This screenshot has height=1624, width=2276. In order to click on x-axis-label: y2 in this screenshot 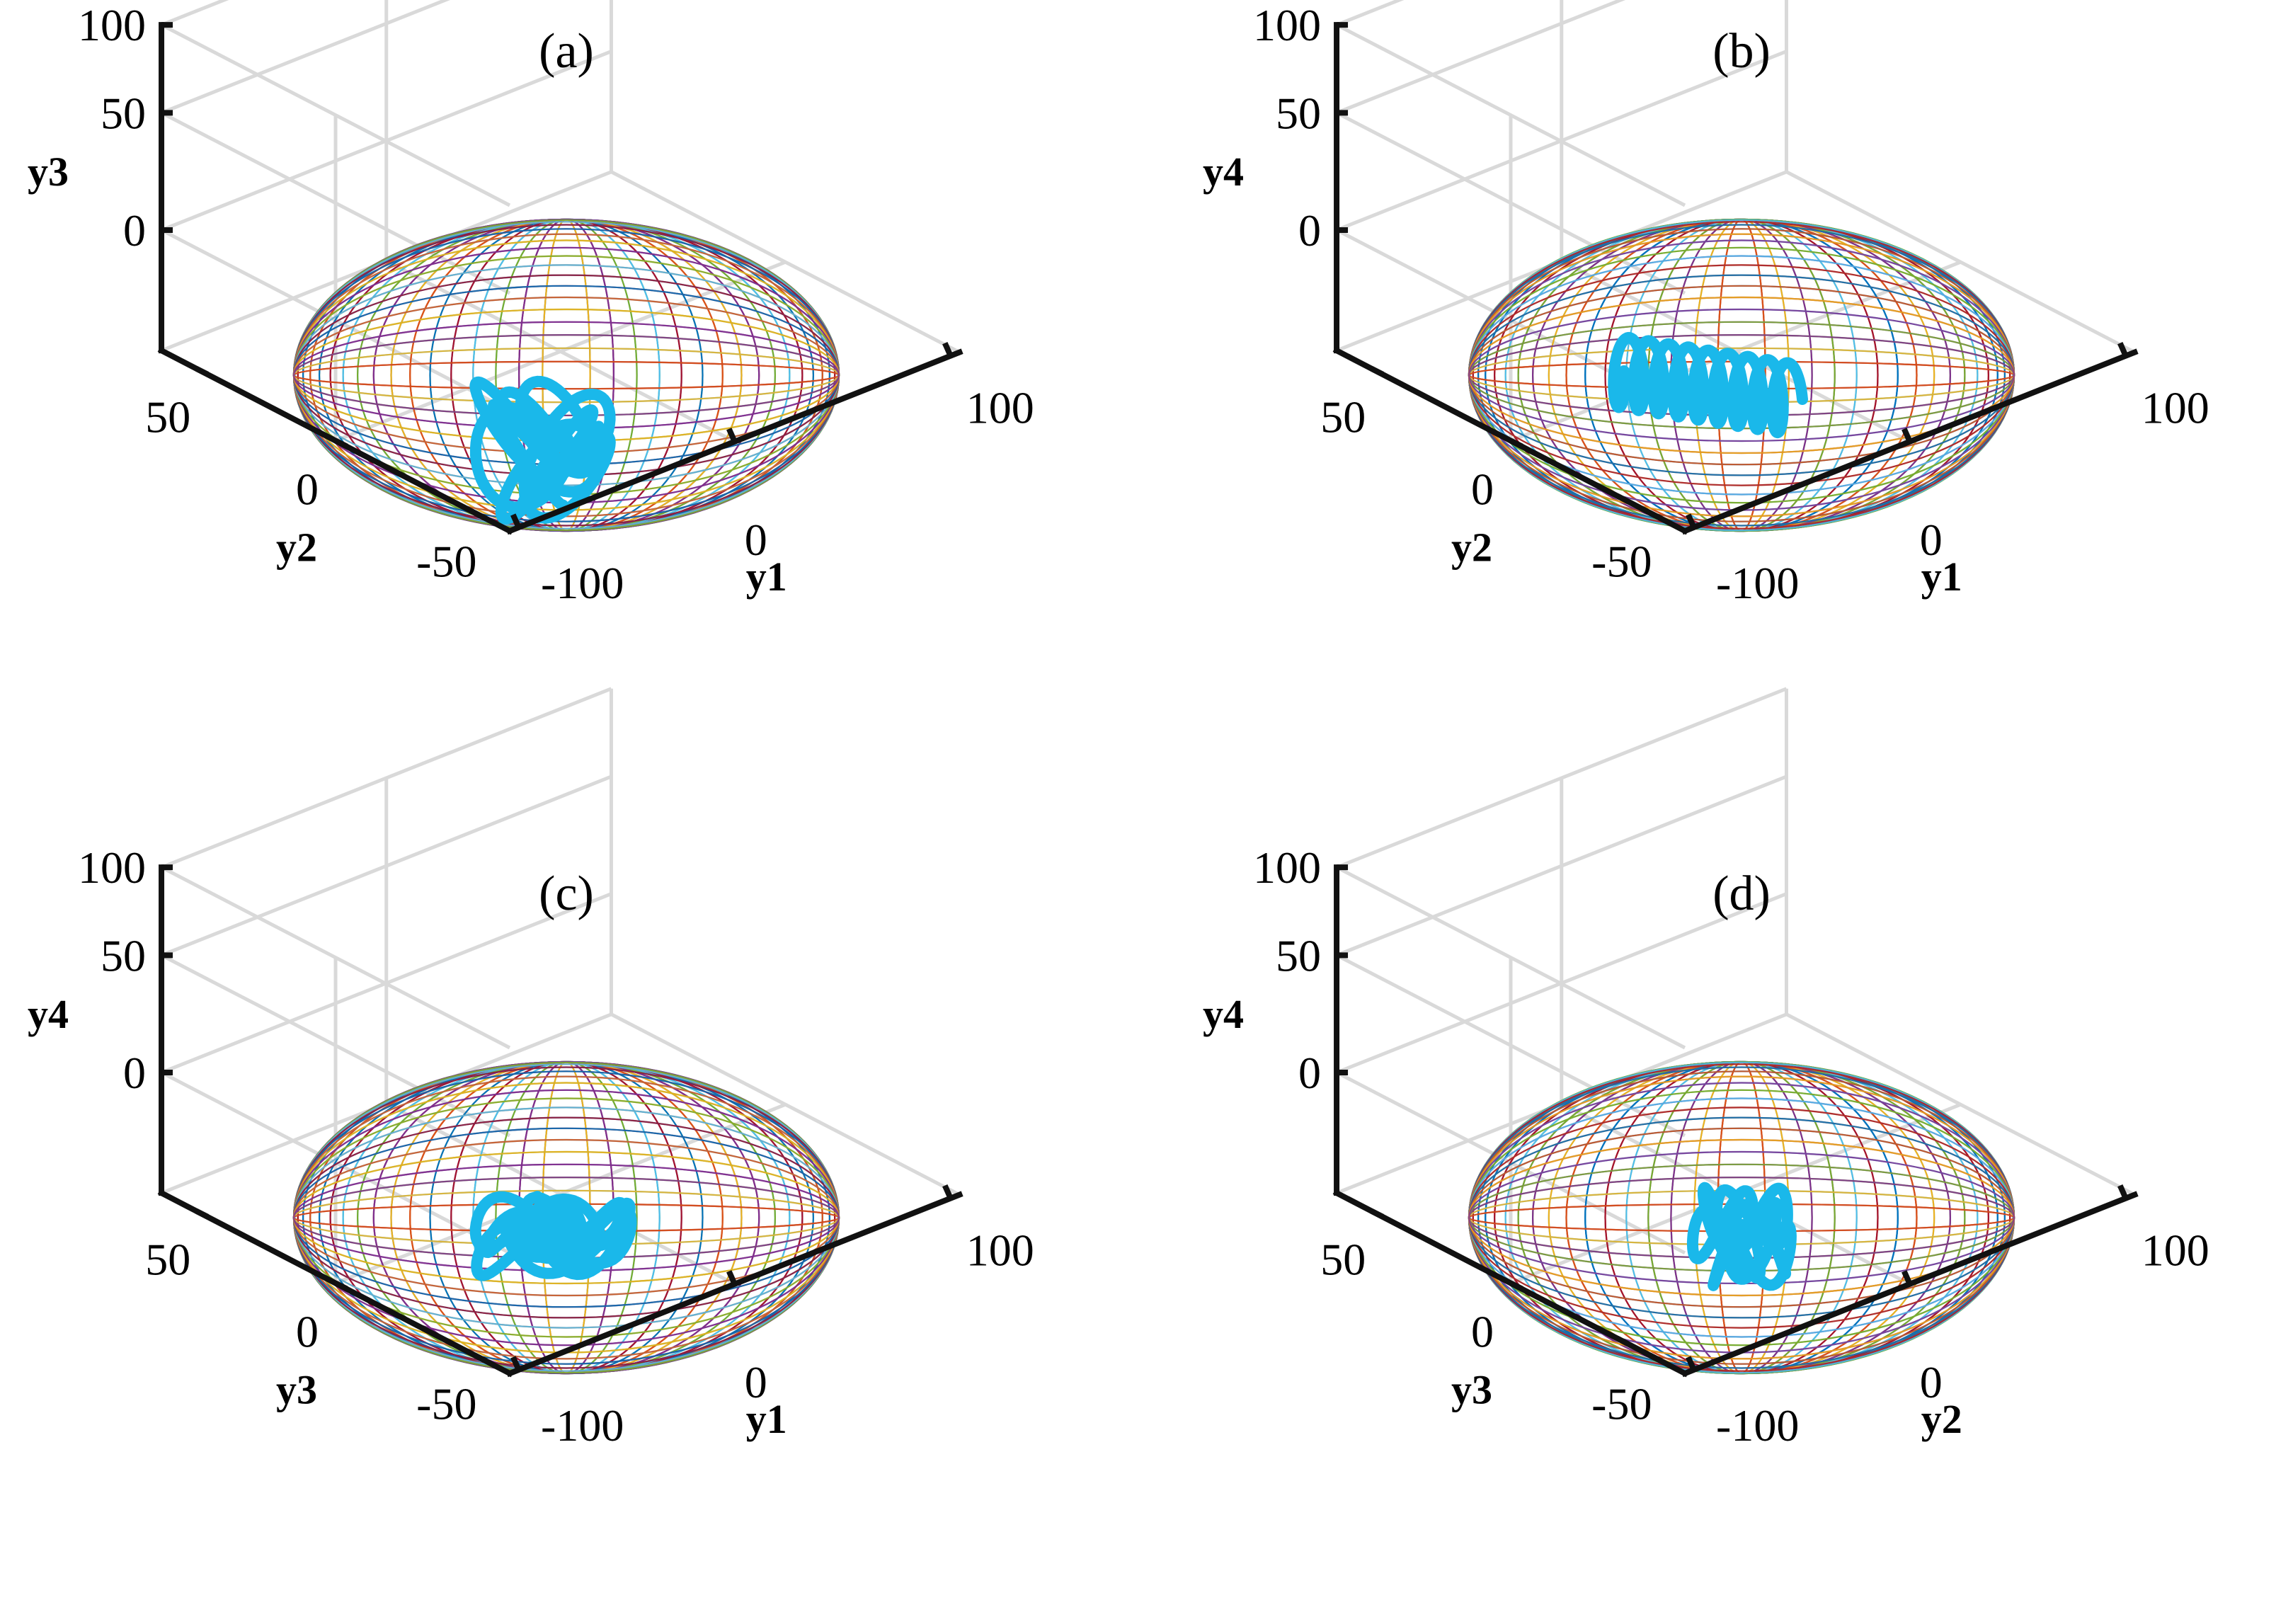, I will do `click(1941, 1419)`.